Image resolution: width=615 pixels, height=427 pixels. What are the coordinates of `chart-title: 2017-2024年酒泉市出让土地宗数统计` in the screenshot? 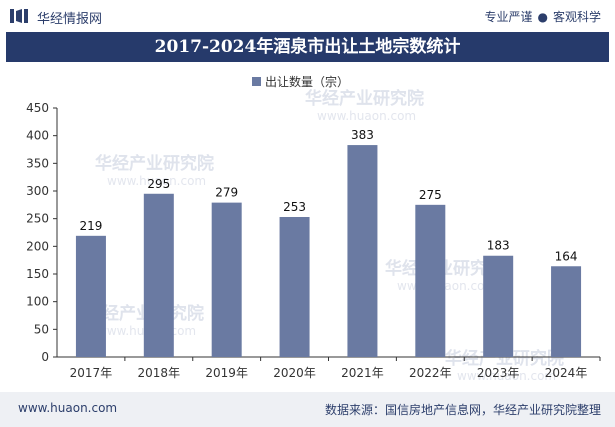 It's located at (307, 47).